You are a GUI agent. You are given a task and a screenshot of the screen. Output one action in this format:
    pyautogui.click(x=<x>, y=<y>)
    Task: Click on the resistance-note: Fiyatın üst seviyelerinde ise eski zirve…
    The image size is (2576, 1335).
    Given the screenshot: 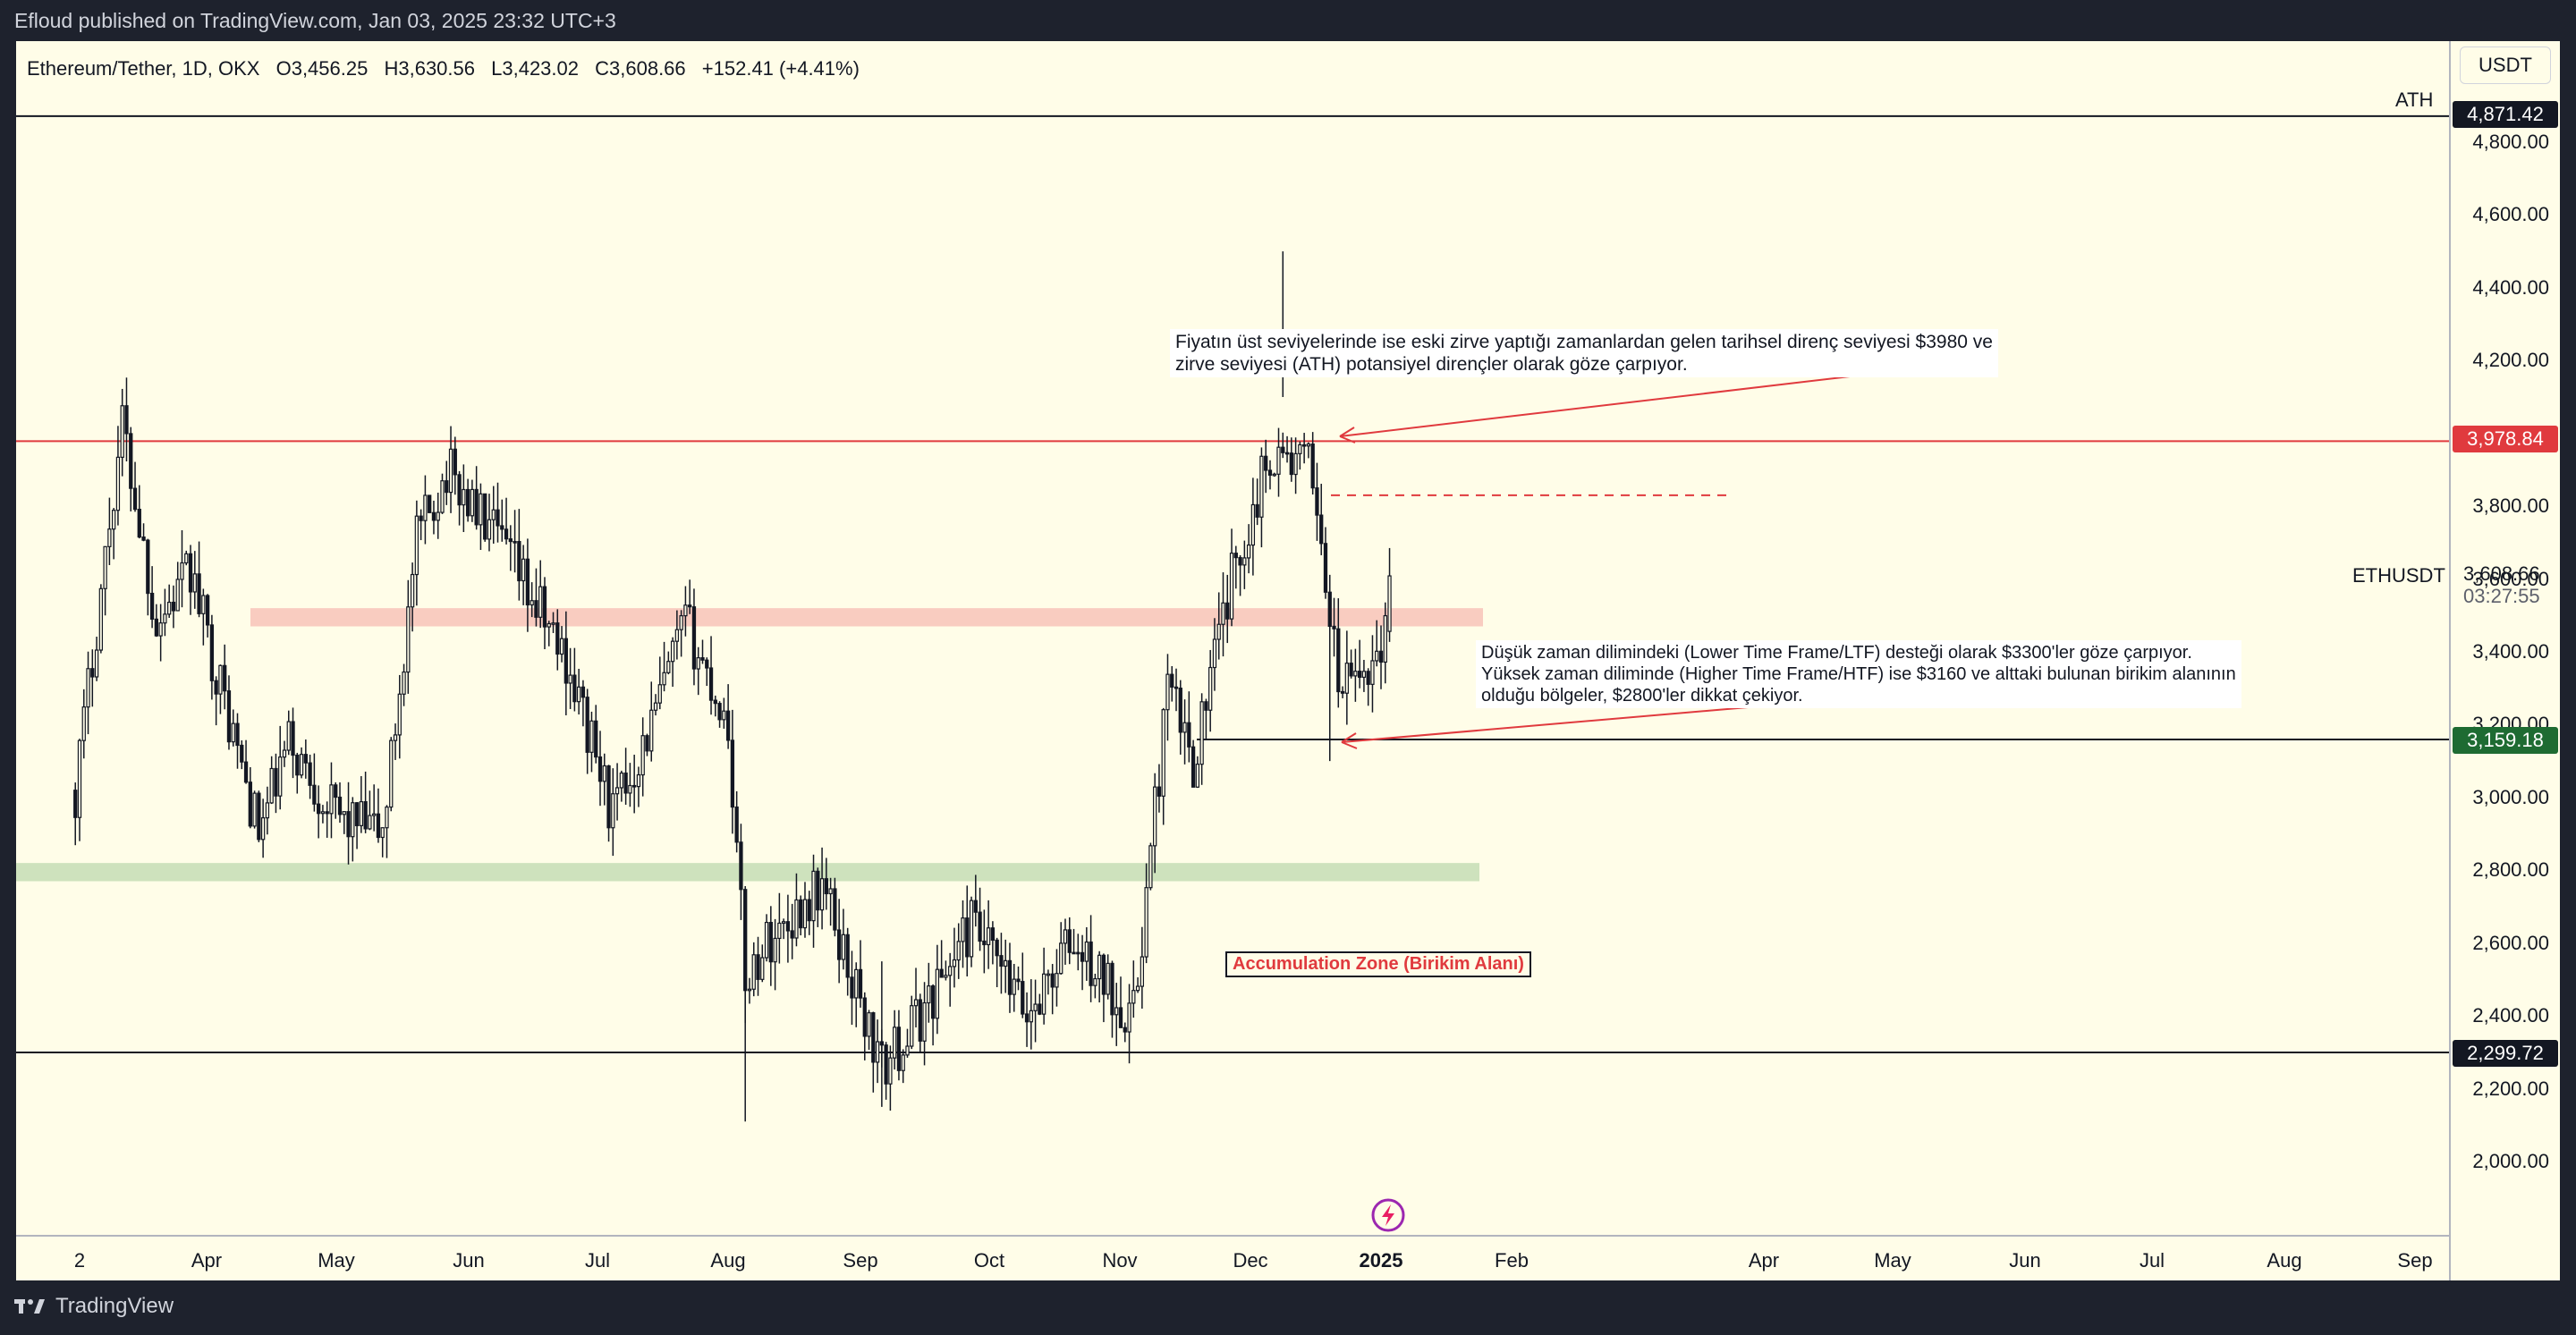 What is the action you would take?
    pyautogui.click(x=1584, y=353)
    